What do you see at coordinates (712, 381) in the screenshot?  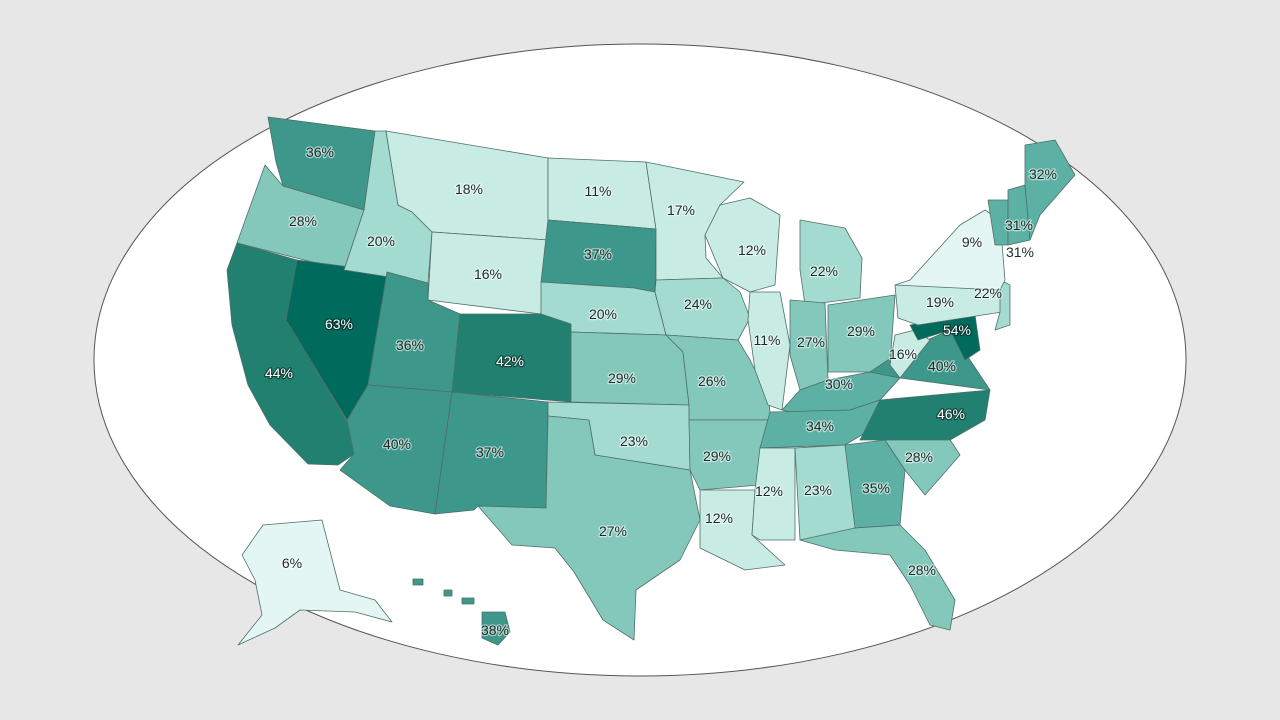 I see `state-label-mo: 26%` at bounding box center [712, 381].